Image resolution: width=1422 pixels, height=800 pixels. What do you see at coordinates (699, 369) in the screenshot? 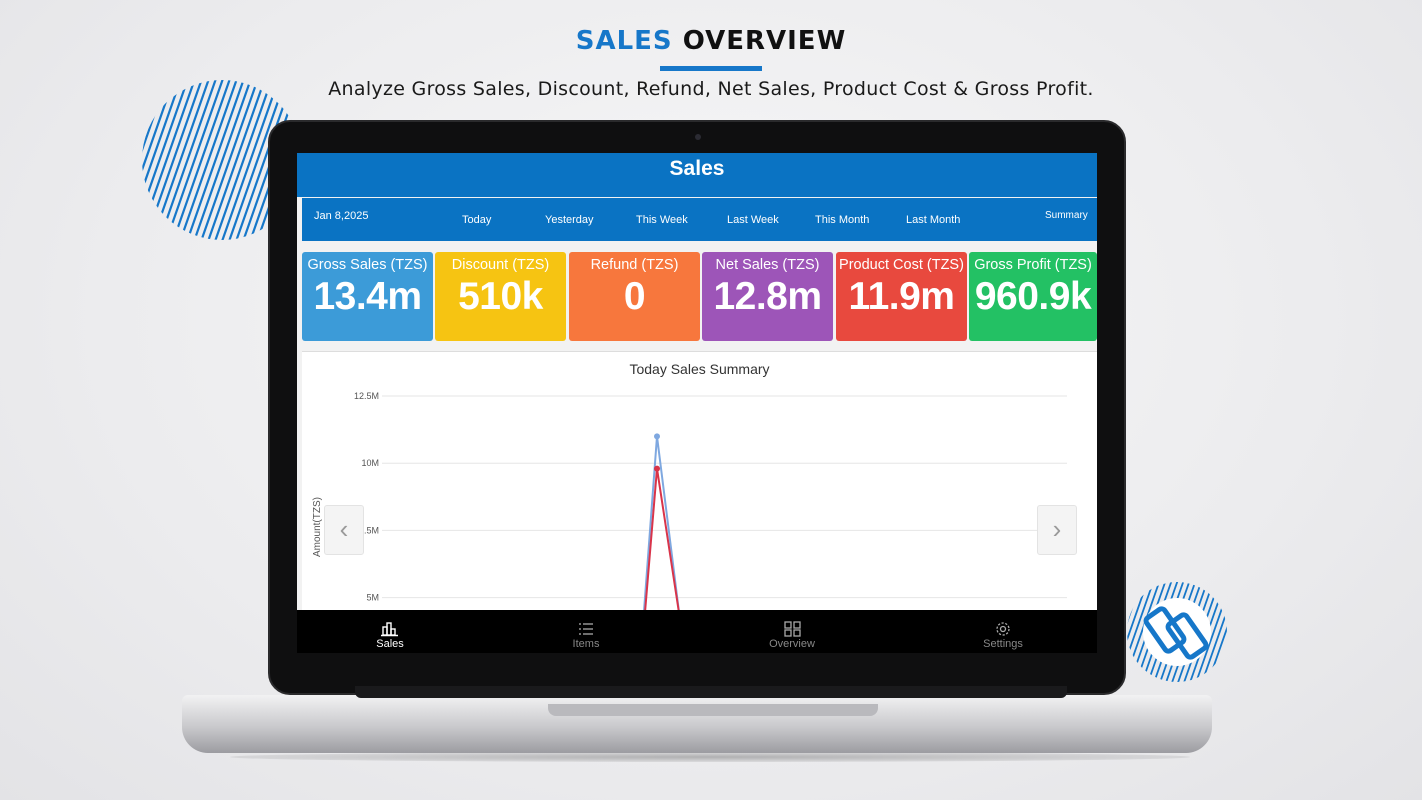
I see `chart-title: Today Sales Summary` at bounding box center [699, 369].